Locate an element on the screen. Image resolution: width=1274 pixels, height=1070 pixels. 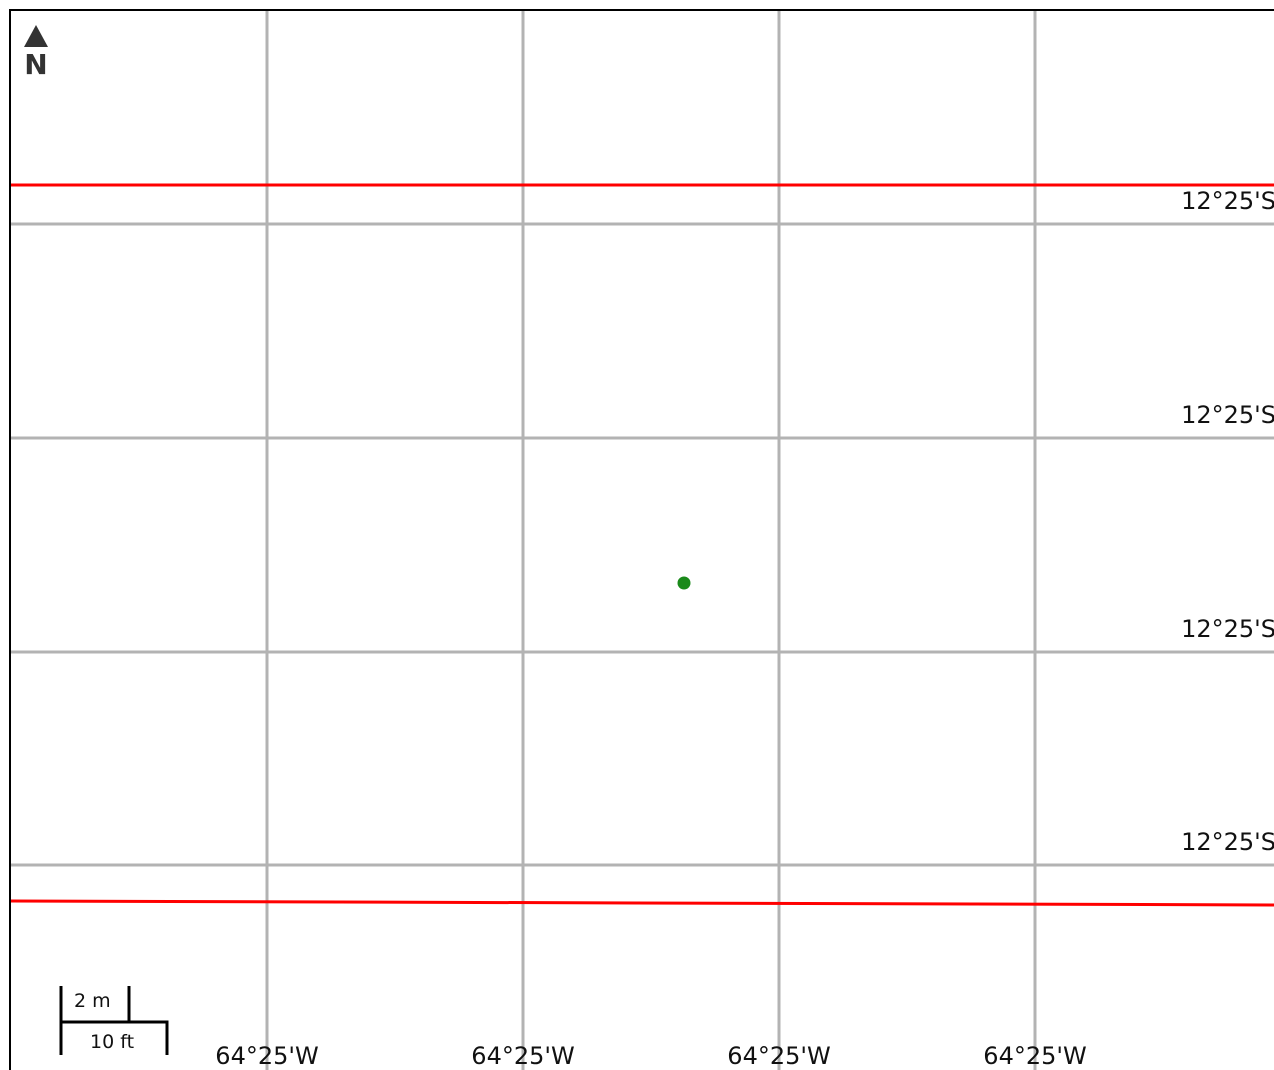
scale-imperial-label: 10 ft is located at coordinates (112, 1042).